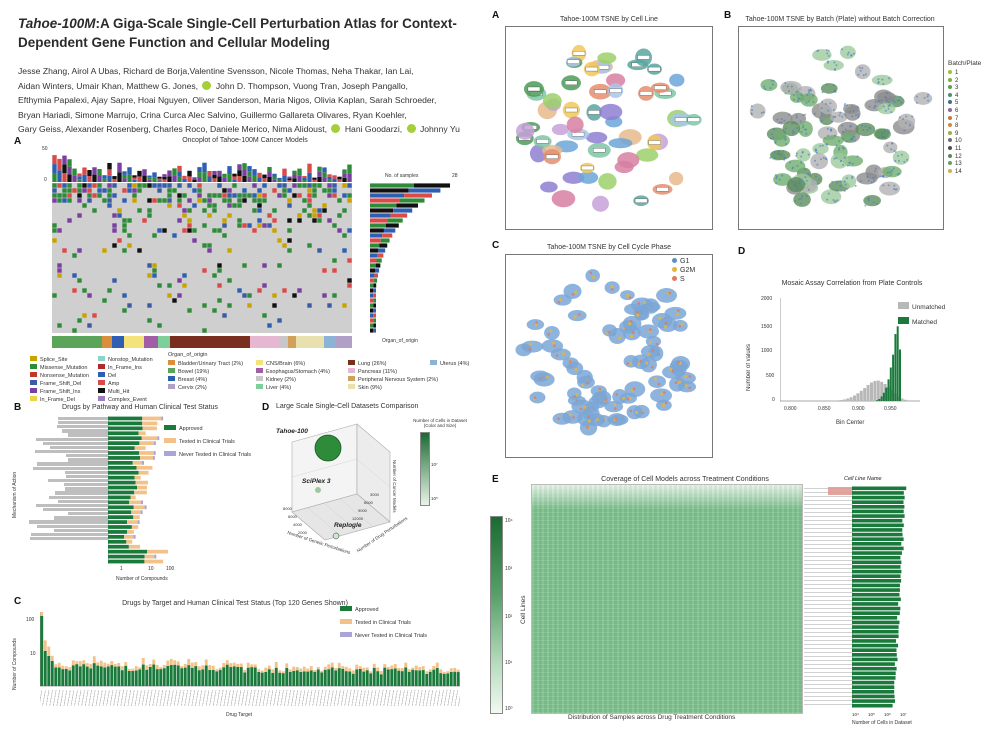 The height and width of the screenshot is (736, 1000). I want to click on panel-letter-tsne-phase: C, so click(496, 245).